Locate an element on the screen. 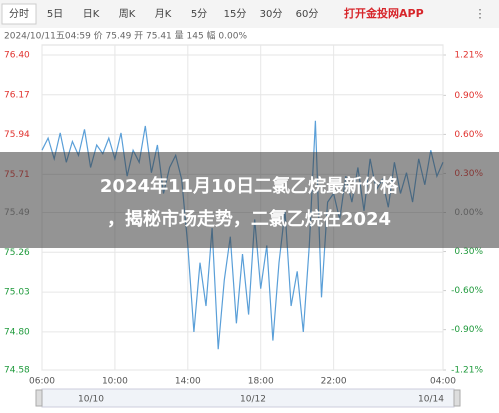 The height and width of the screenshot is (413, 499). tab-active is located at coordinates (19, 14).